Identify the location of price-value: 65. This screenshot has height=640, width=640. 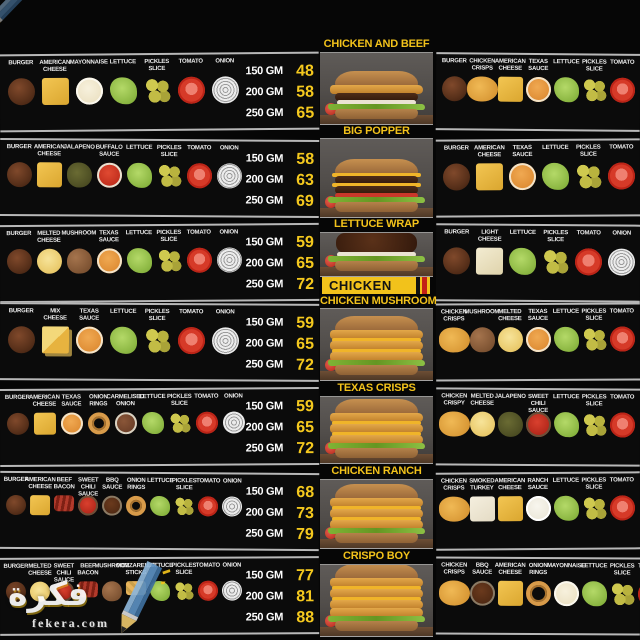
(305, 113).